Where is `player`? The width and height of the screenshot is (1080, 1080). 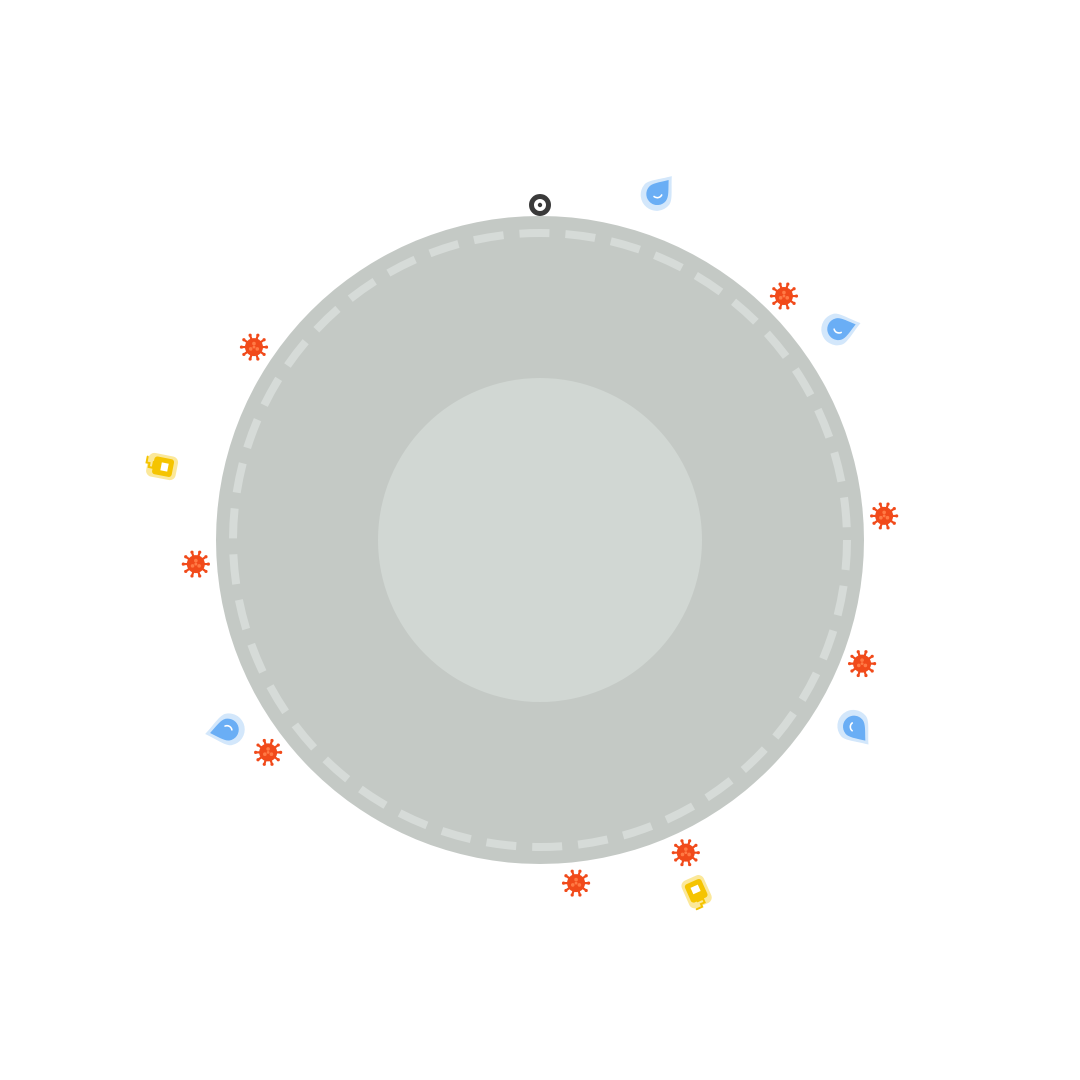 player is located at coordinates (540, 205).